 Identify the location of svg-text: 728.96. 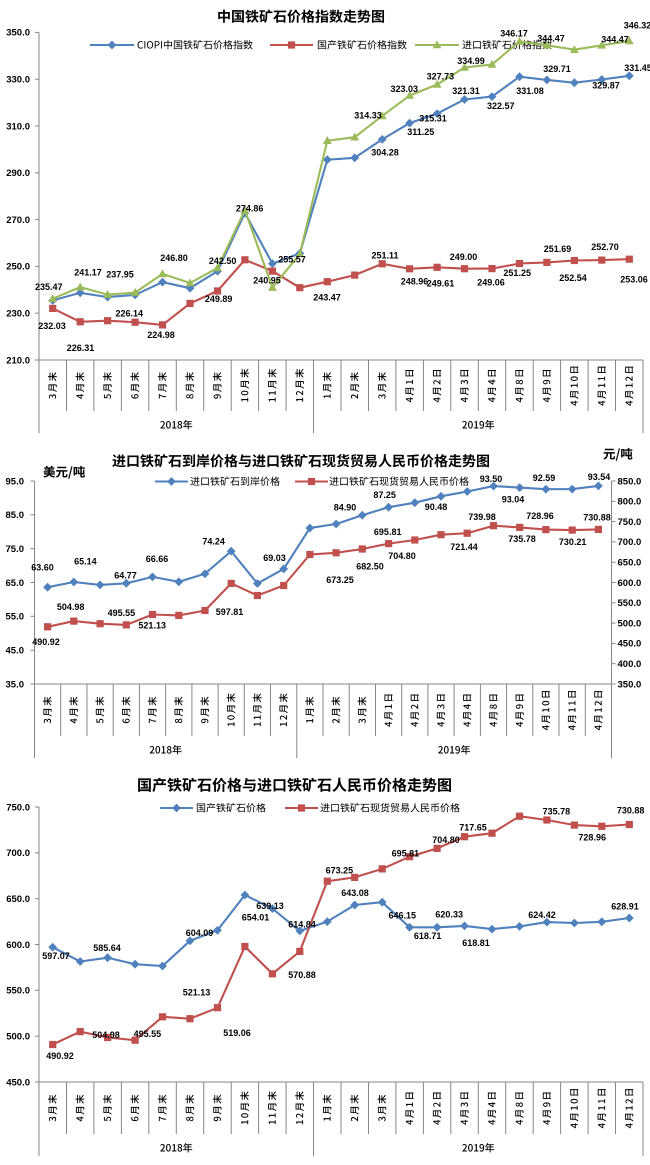
(592, 838).